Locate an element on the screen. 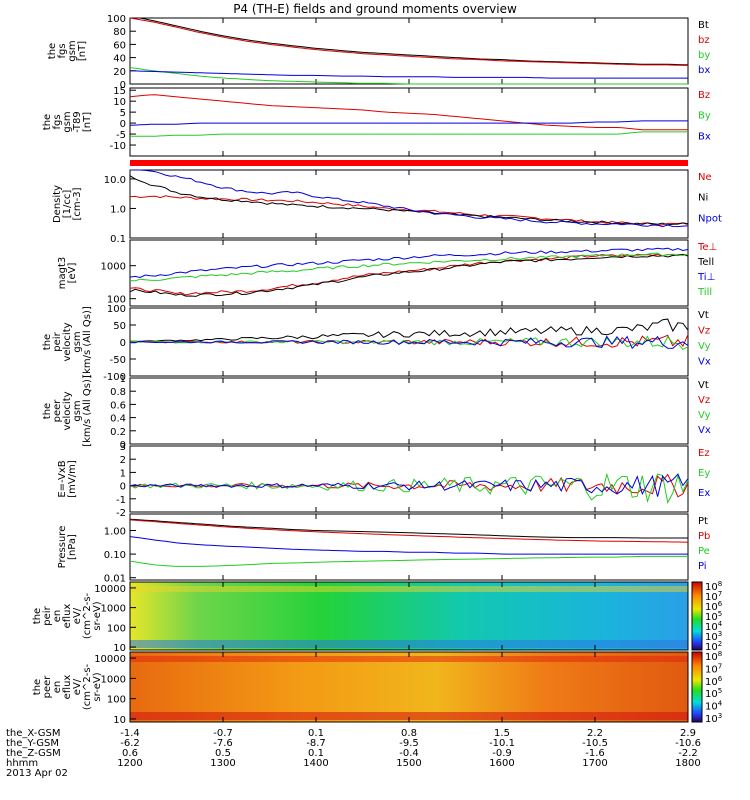 The image size is (750, 800). y-axis-label-6: E=-VxB [mV/m] is located at coordinates (67, 479).